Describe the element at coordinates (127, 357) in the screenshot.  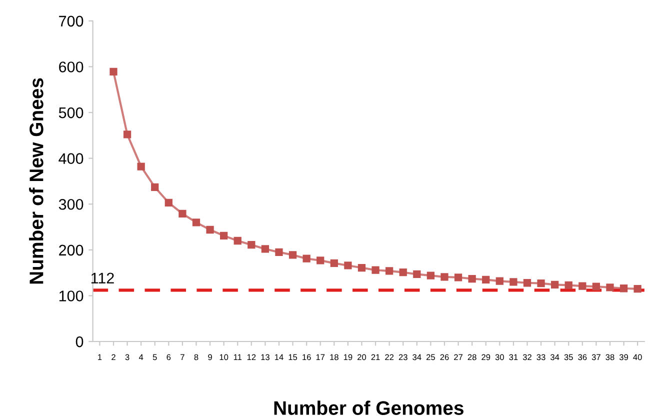
I see `x-tick-label: 3` at that location.